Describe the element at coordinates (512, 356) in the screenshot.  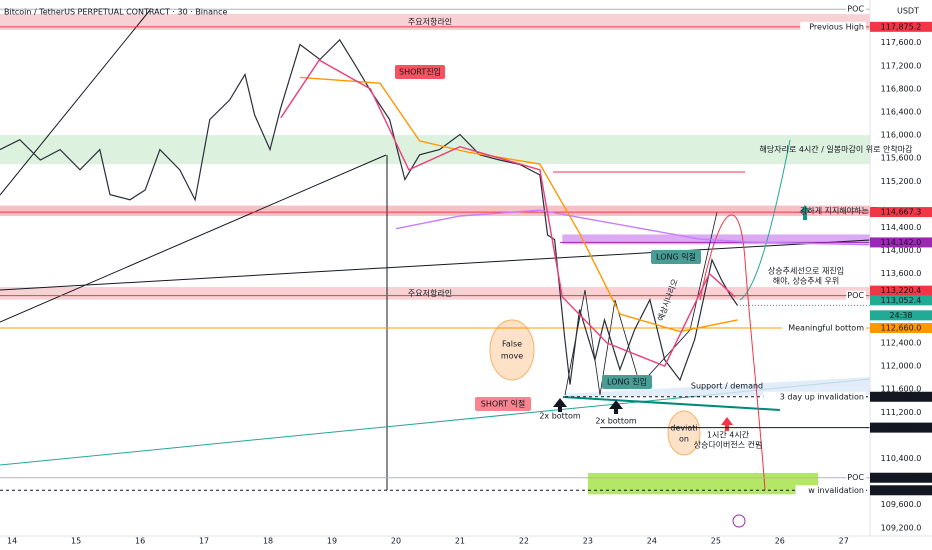
I see `annotation: move` at that location.